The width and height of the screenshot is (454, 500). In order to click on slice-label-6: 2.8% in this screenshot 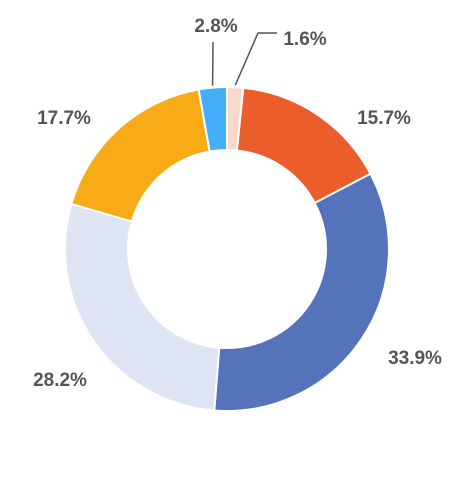, I will do `click(215, 26)`.